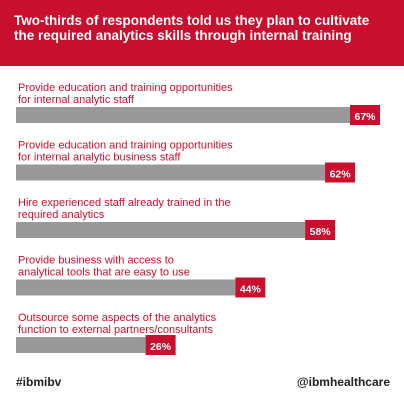 The height and width of the screenshot is (405, 404). What do you see at coordinates (96, 261) in the screenshot?
I see `category-label: Provide business with access to` at bounding box center [96, 261].